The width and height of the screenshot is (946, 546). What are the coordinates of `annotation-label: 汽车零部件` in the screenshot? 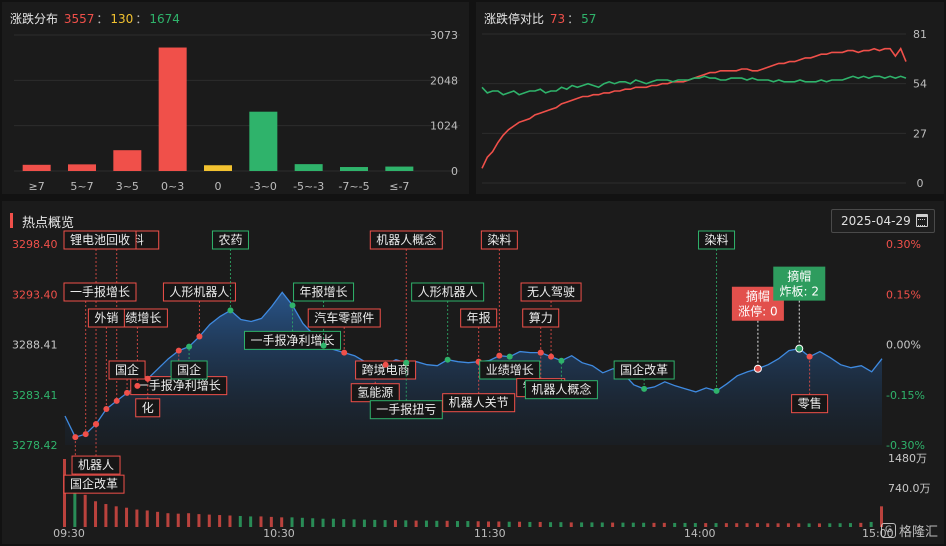 It's located at (344, 317).